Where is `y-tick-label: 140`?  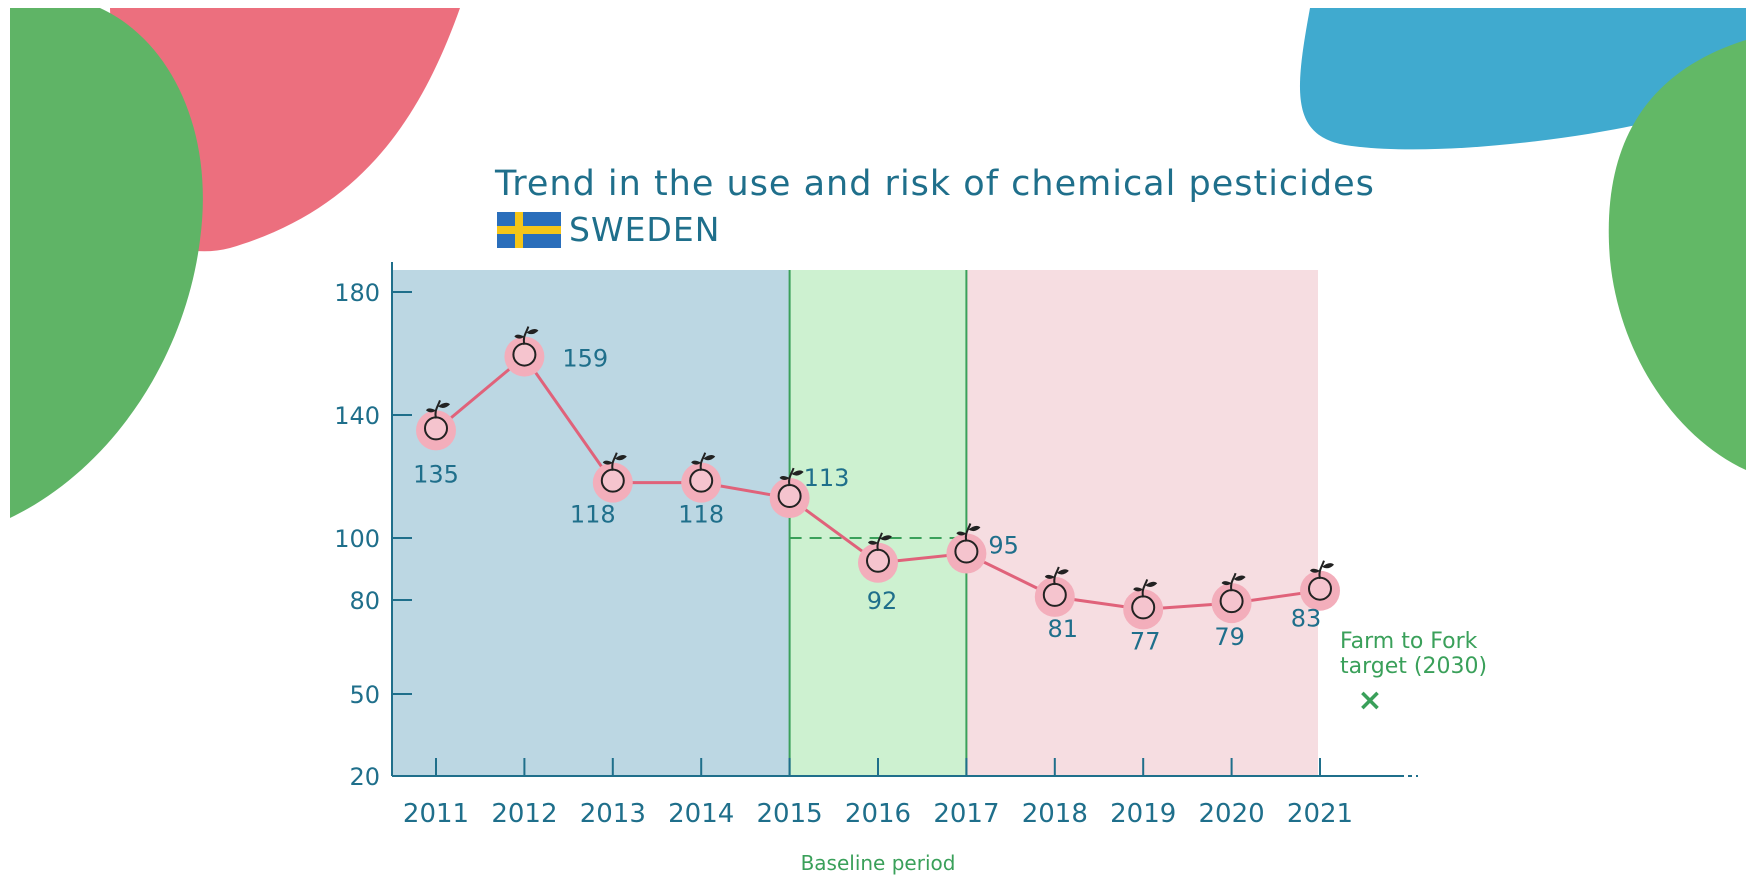
y-tick-label: 140 is located at coordinates (357, 416).